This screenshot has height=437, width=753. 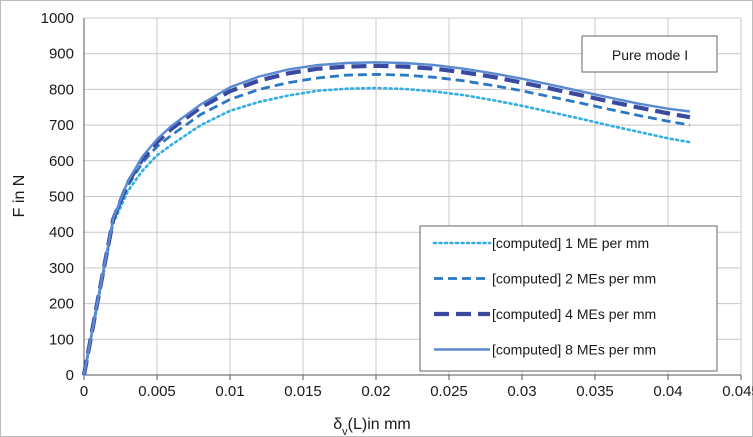 I want to click on x-tick-label: 0.025, so click(x=449, y=391).